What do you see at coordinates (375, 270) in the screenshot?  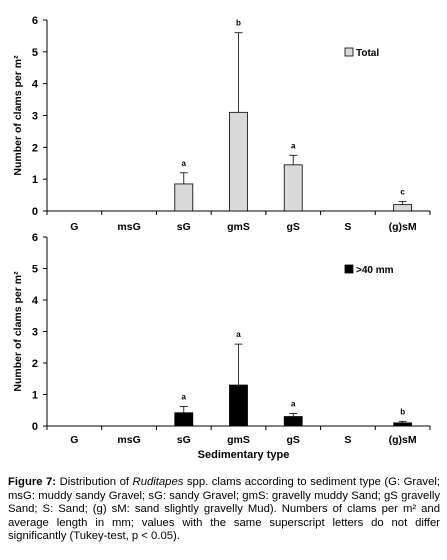 I see `legend-label: >40 mm` at bounding box center [375, 270].